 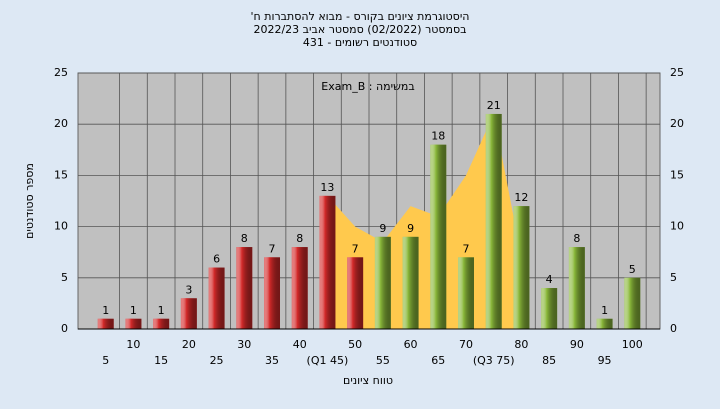 What do you see at coordinates (632, 344) in the screenshot?
I see `x-tick-label: 100` at bounding box center [632, 344].